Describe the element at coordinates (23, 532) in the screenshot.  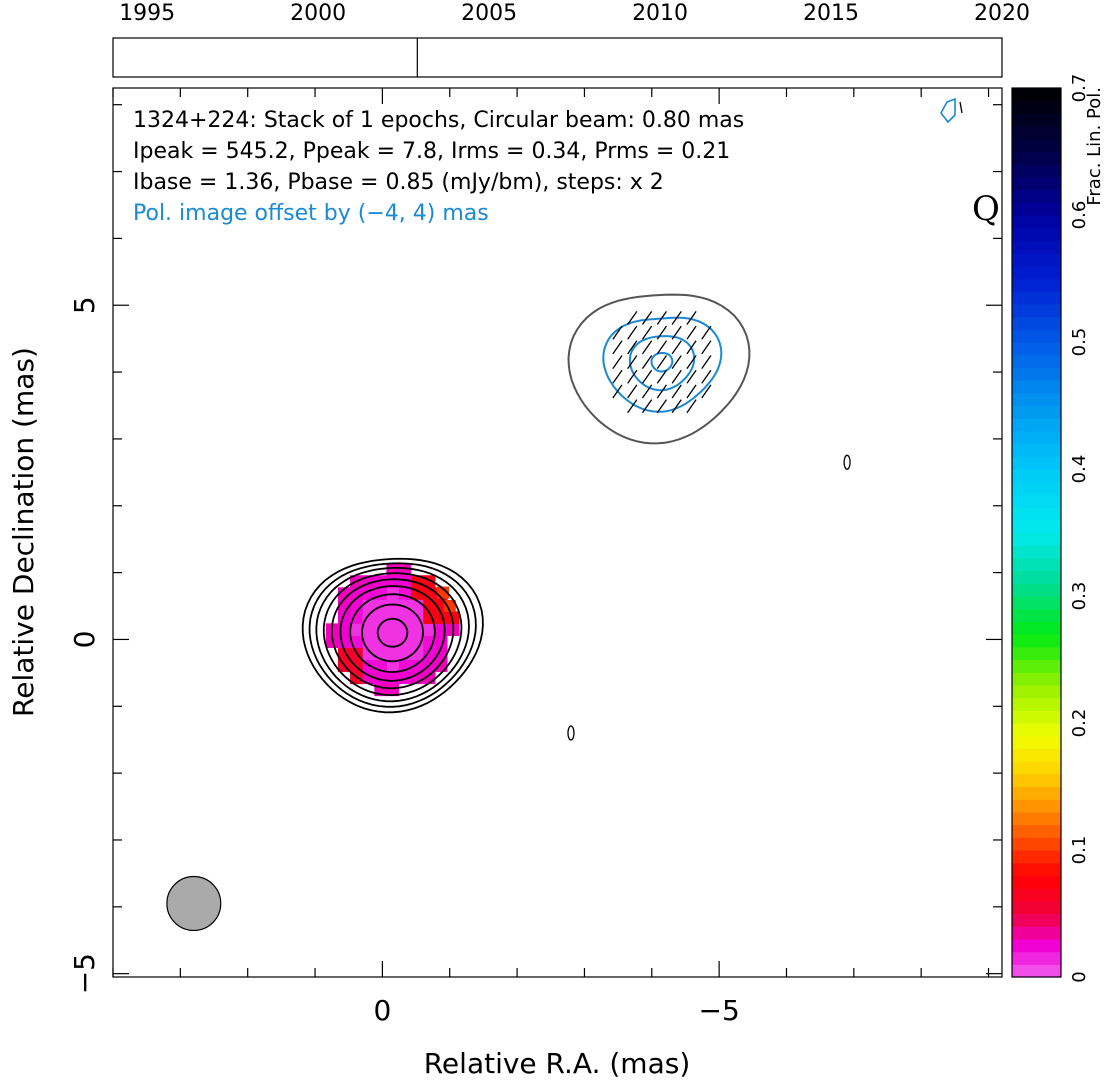
I see `y-axis-label: Relative Declination (mas)` at that location.